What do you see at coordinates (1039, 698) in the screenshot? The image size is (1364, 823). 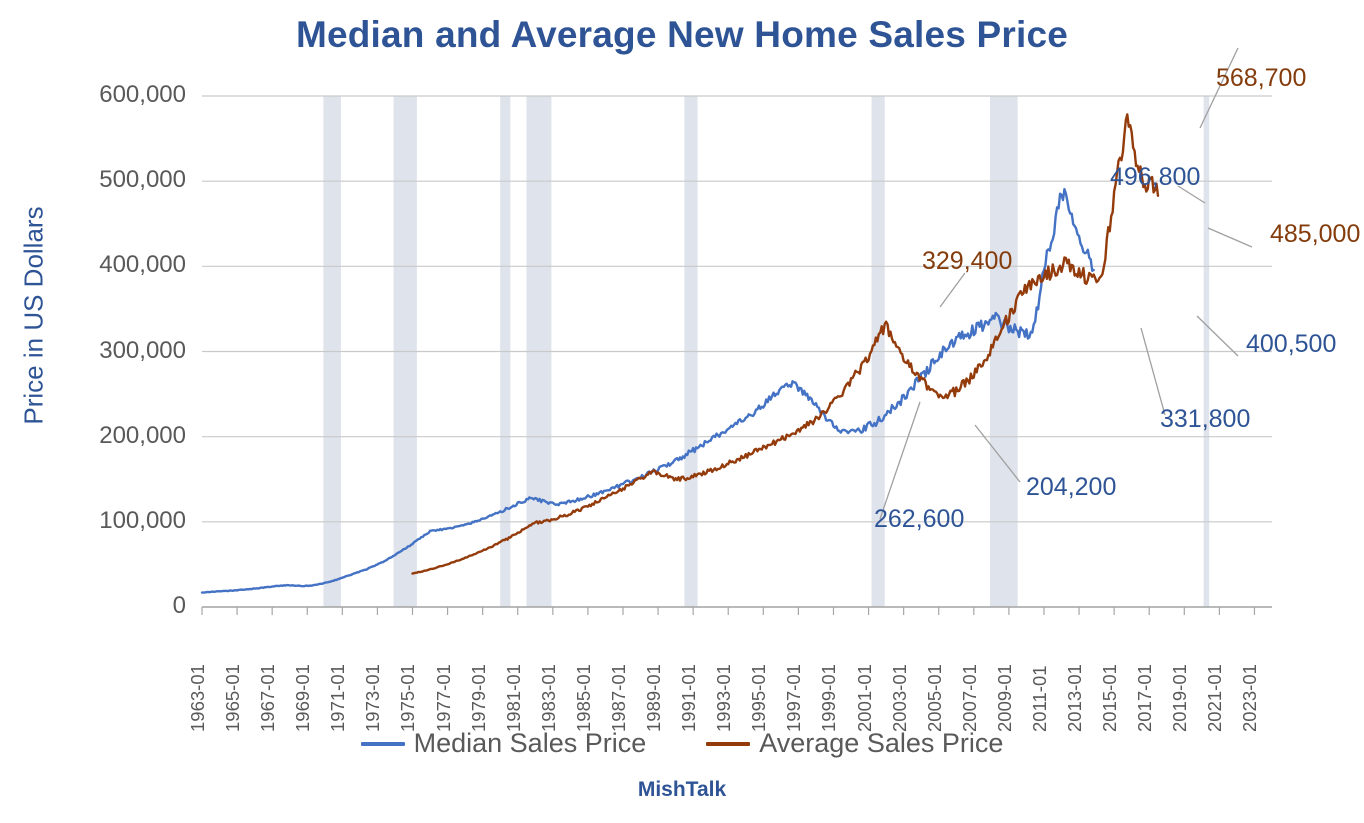 I see `x-tick-label: 2011-01` at bounding box center [1039, 698].